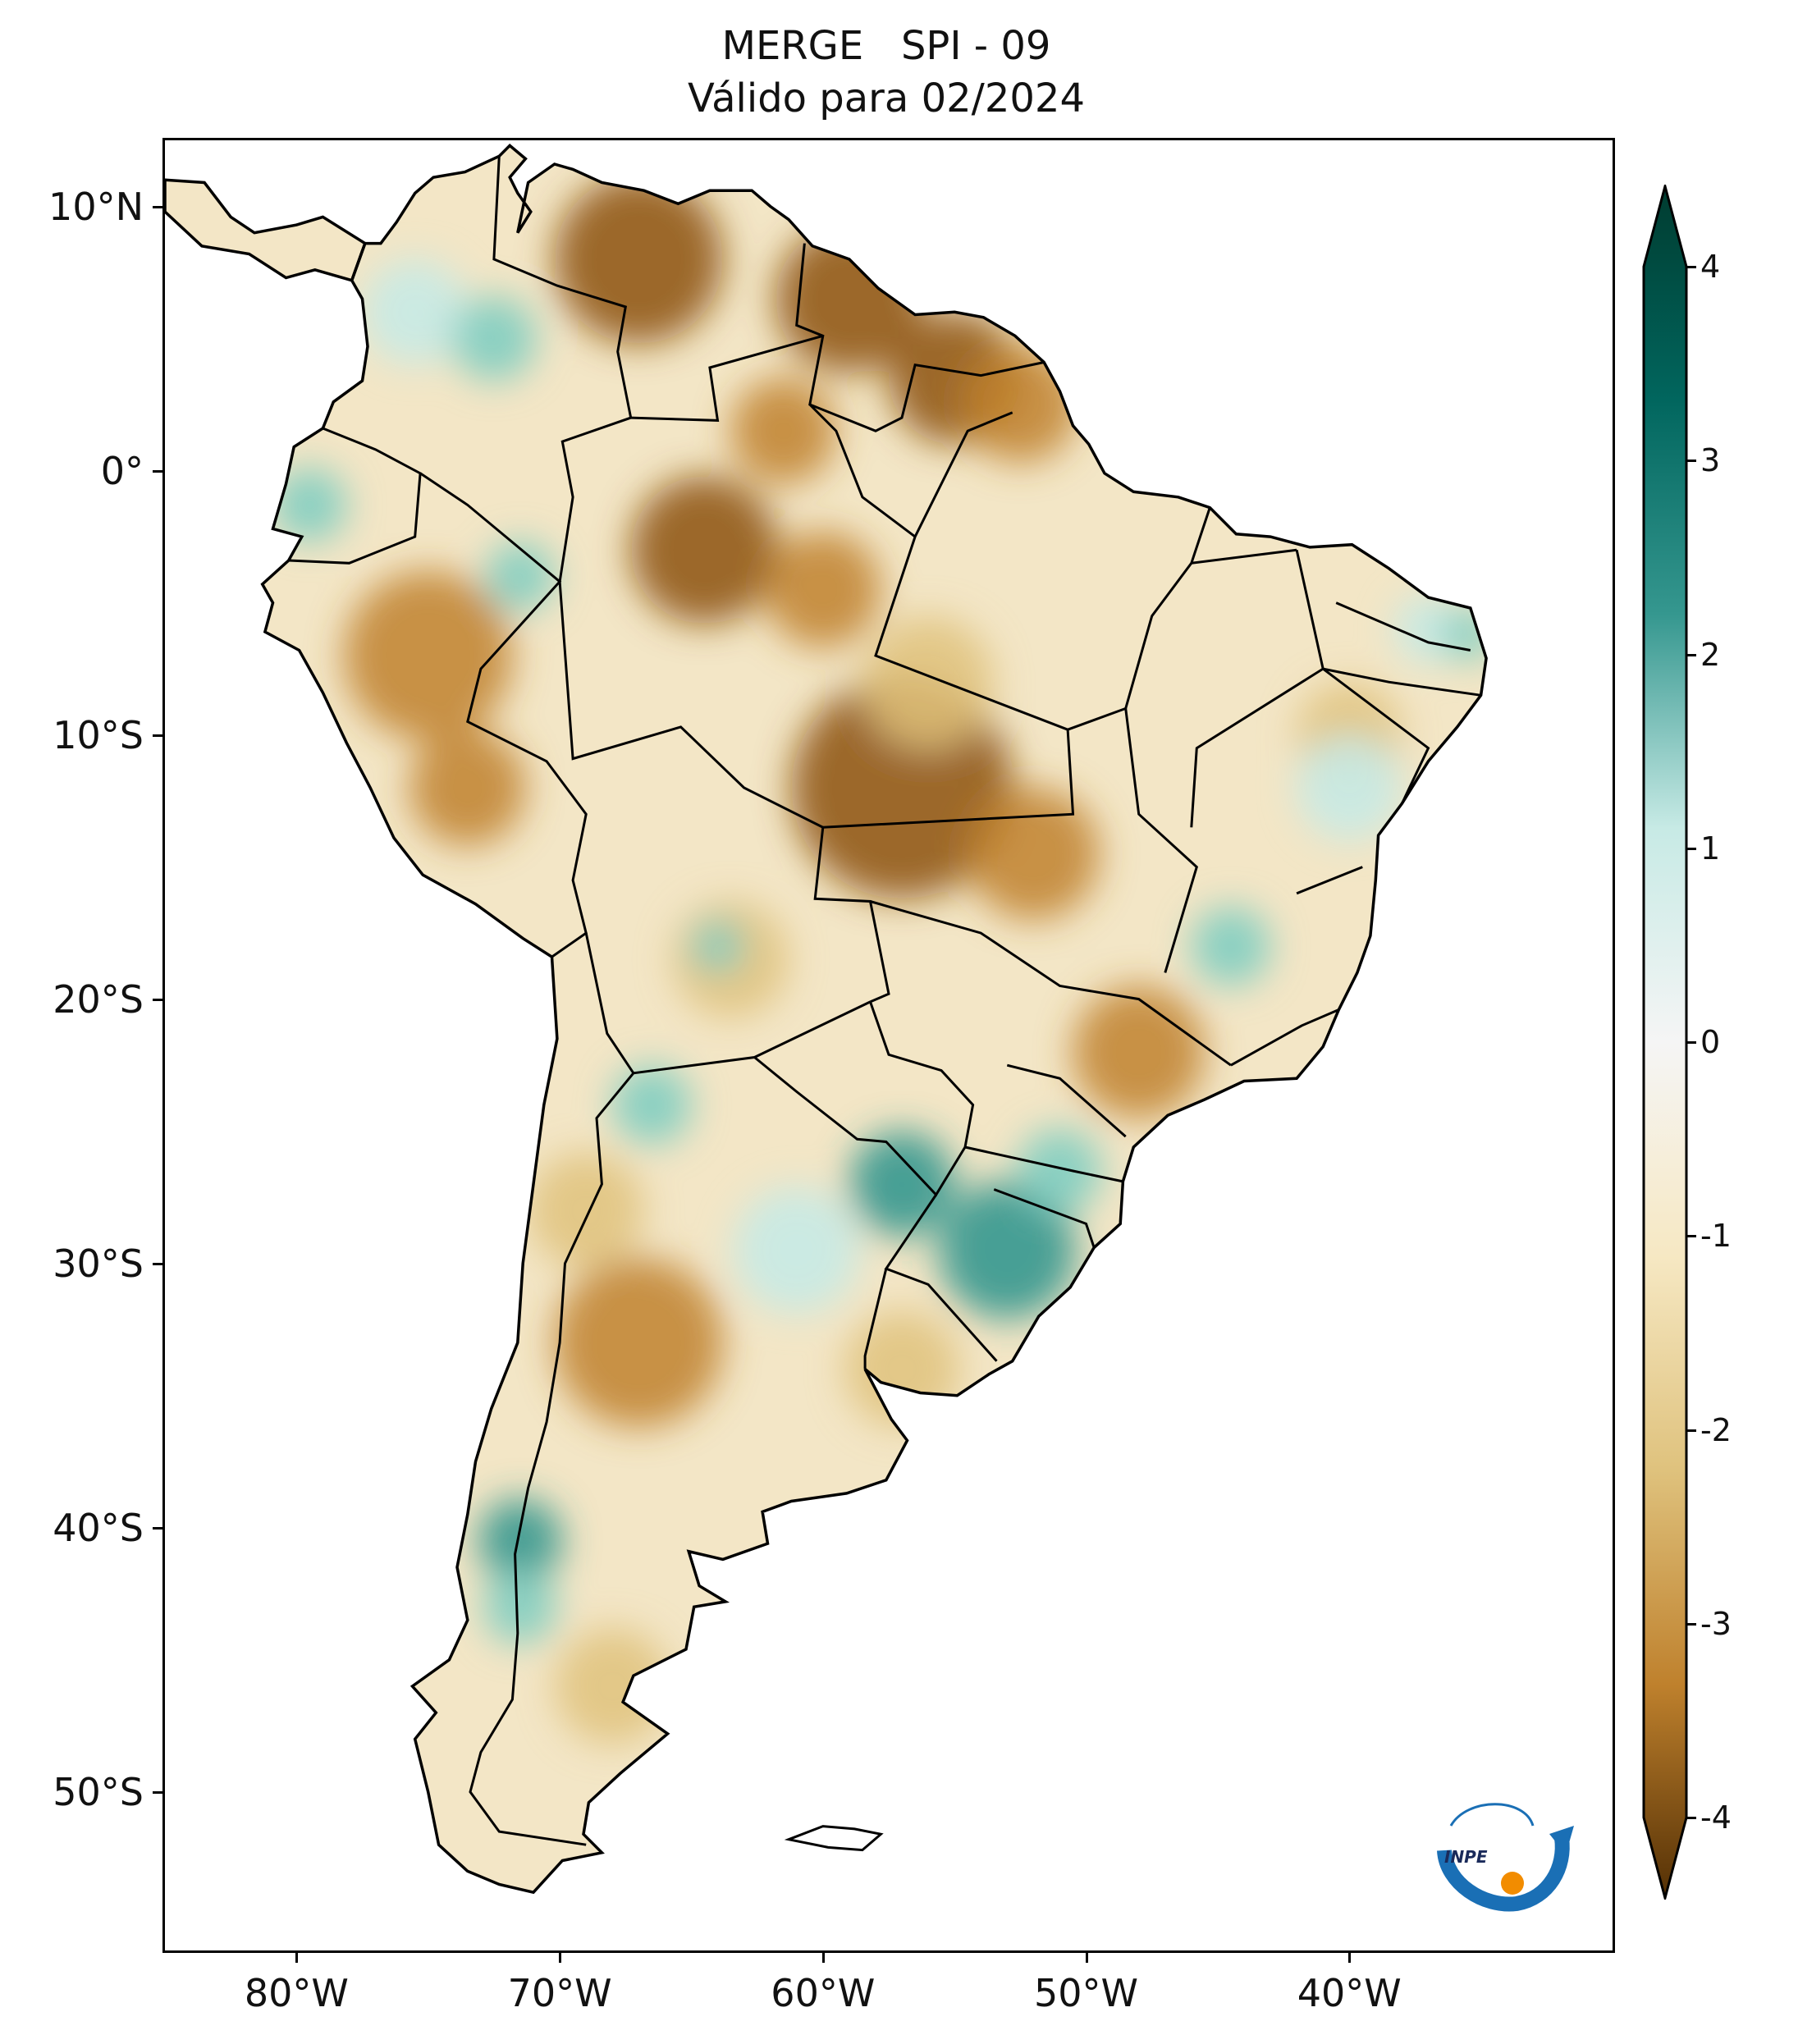 This screenshot has width=1798, height=2044. What do you see at coordinates (1710, 267) in the screenshot?
I see `colorbar-tick-label: 4` at bounding box center [1710, 267].